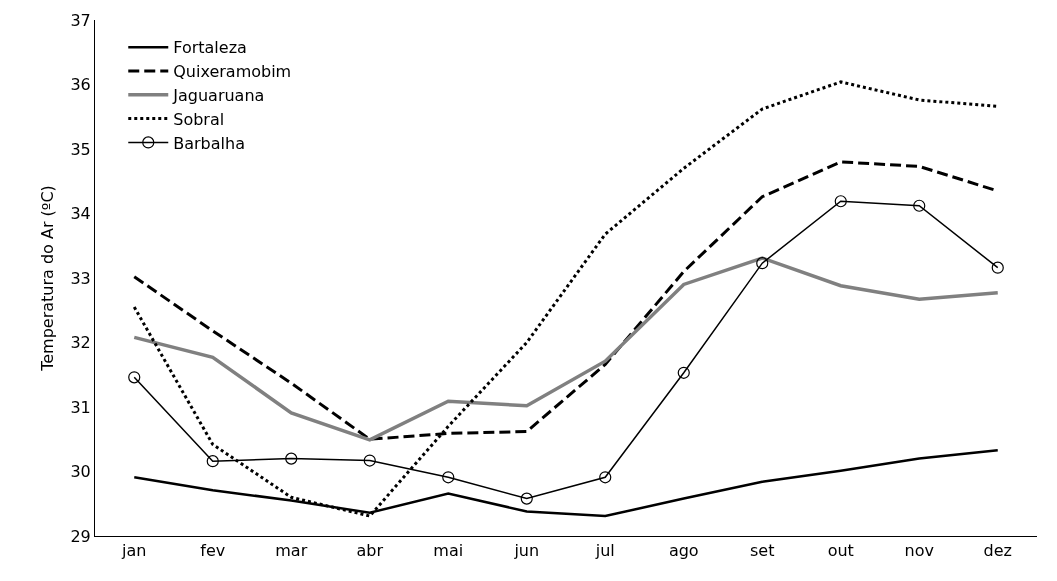 Image resolution: width=1057 pixels, height=581 pixels. Describe the element at coordinates (526, 551) in the screenshot. I see `x-tick-label: jun` at that location.